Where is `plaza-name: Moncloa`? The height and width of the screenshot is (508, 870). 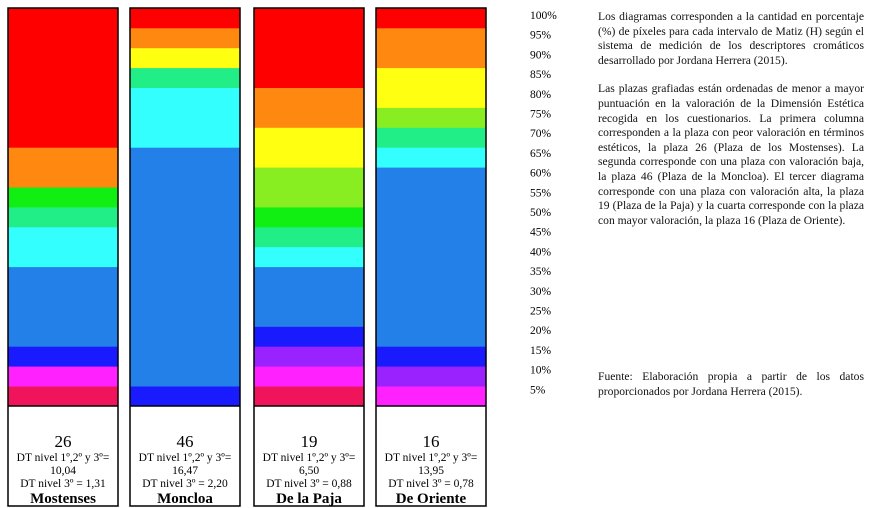
plaza-name: Moncloa is located at coordinates (185, 499).